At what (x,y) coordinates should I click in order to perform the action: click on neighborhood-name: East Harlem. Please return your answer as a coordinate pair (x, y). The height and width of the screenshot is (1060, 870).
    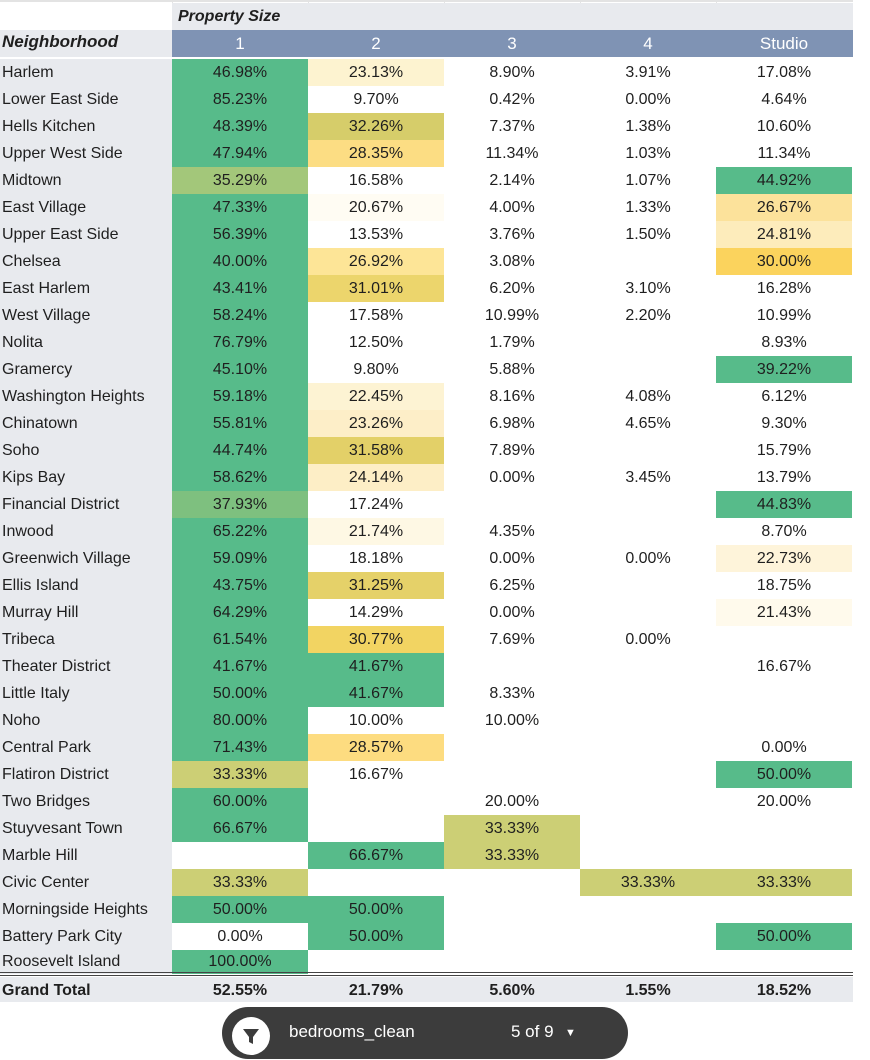
    Looking at the image, I should click on (86, 288).